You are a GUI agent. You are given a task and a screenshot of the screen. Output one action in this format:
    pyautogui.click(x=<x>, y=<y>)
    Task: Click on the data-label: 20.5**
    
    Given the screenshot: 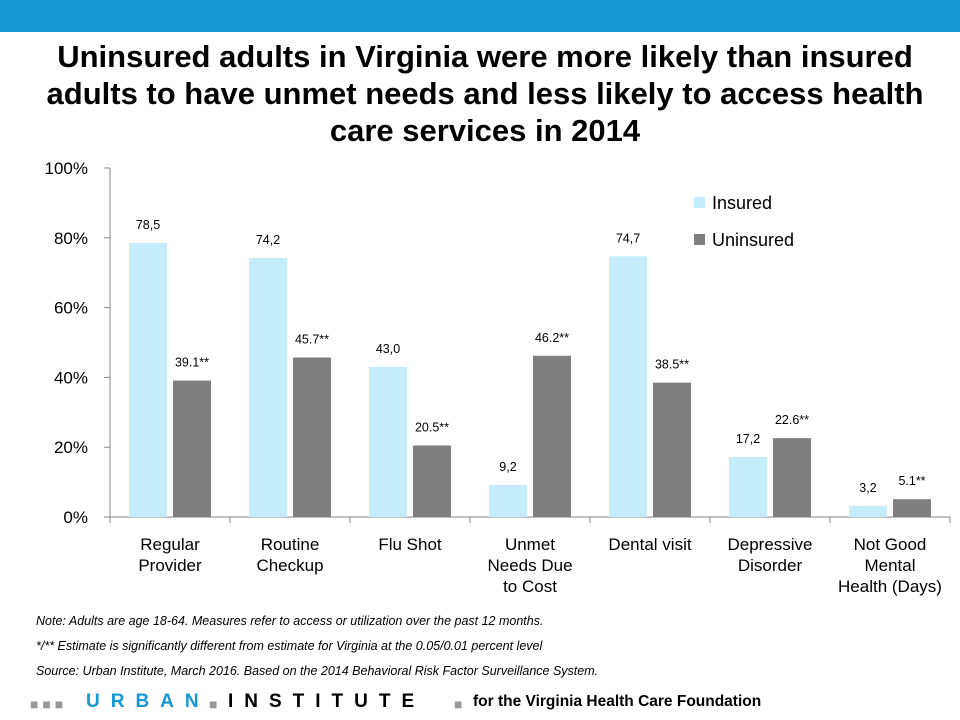 What is the action you would take?
    pyautogui.click(x=432, y=427)
    